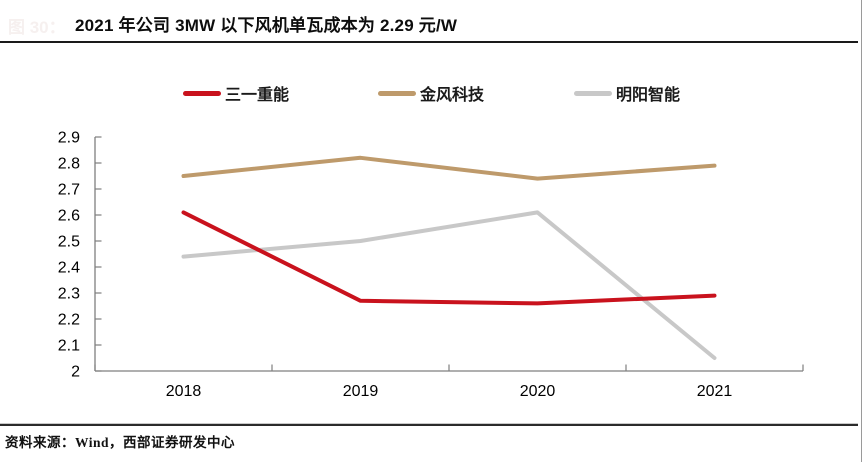 The height and width of the screenshot is (462, 866). I want to click on y-tick-label: 2.9, so click(69, 138).